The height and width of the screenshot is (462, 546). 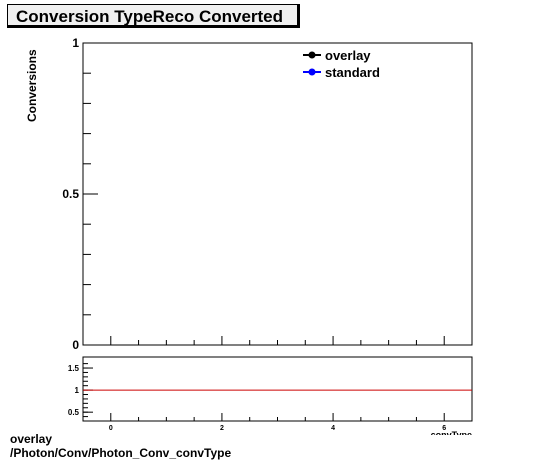 What do you see at coordinates (150, 16) in the screenshot?
I see `chart-title: Conversion TypeReco Converted` at bounding box center [150, 16].